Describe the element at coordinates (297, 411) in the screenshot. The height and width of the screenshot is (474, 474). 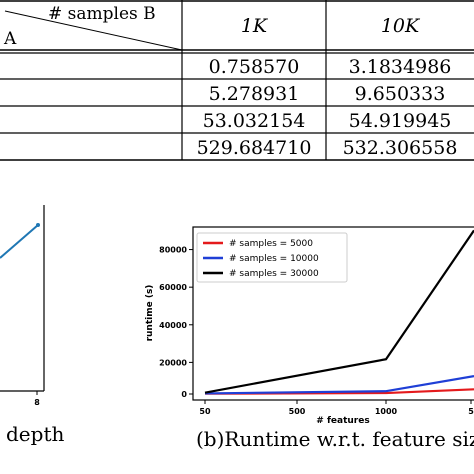
I see `x-tick-label: 500` at that location.